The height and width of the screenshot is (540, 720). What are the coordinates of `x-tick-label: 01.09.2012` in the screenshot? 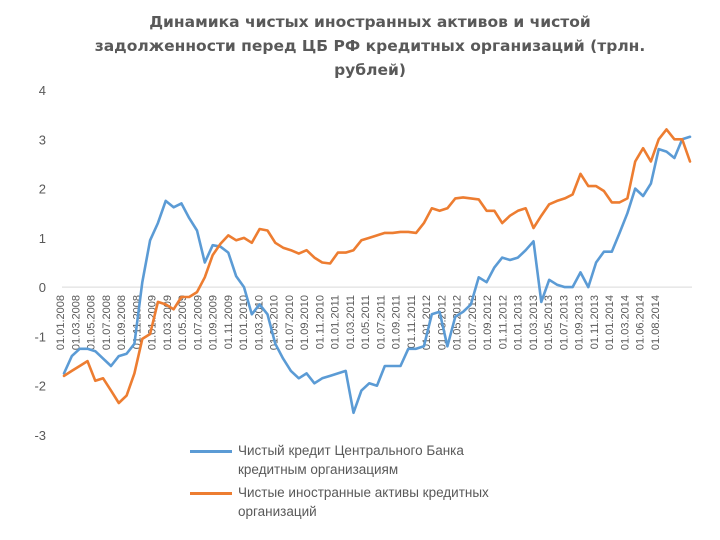 It's located at (488, 322).